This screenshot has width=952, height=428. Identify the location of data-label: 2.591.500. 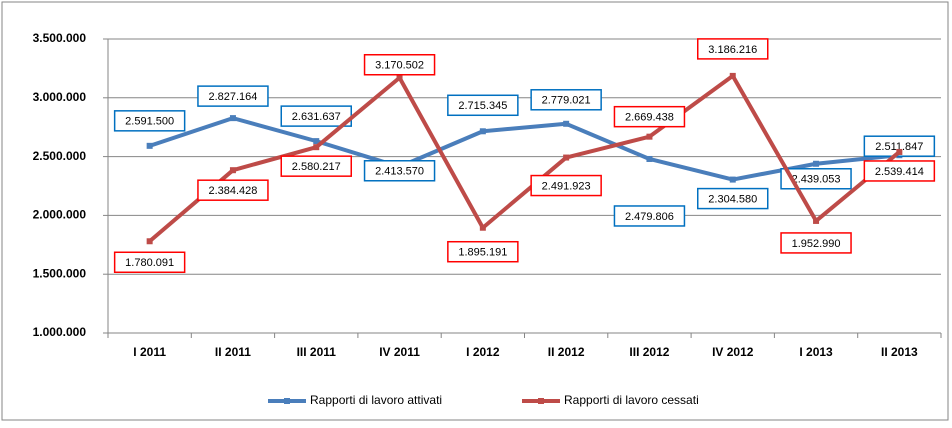
(149, 122).